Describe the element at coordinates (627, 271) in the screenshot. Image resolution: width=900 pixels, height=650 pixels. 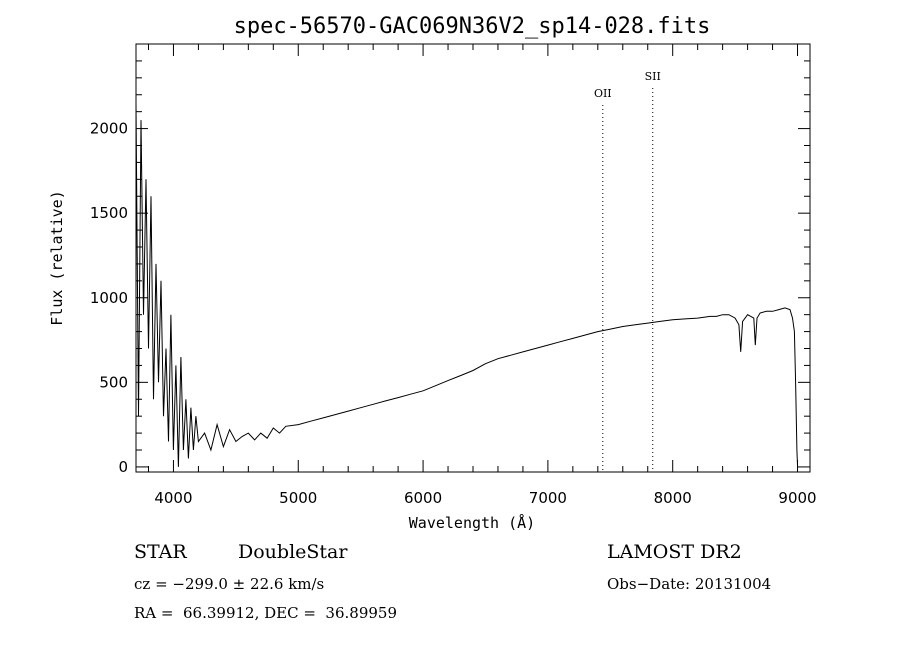
I see `emission-lines: OII SII` at that location.